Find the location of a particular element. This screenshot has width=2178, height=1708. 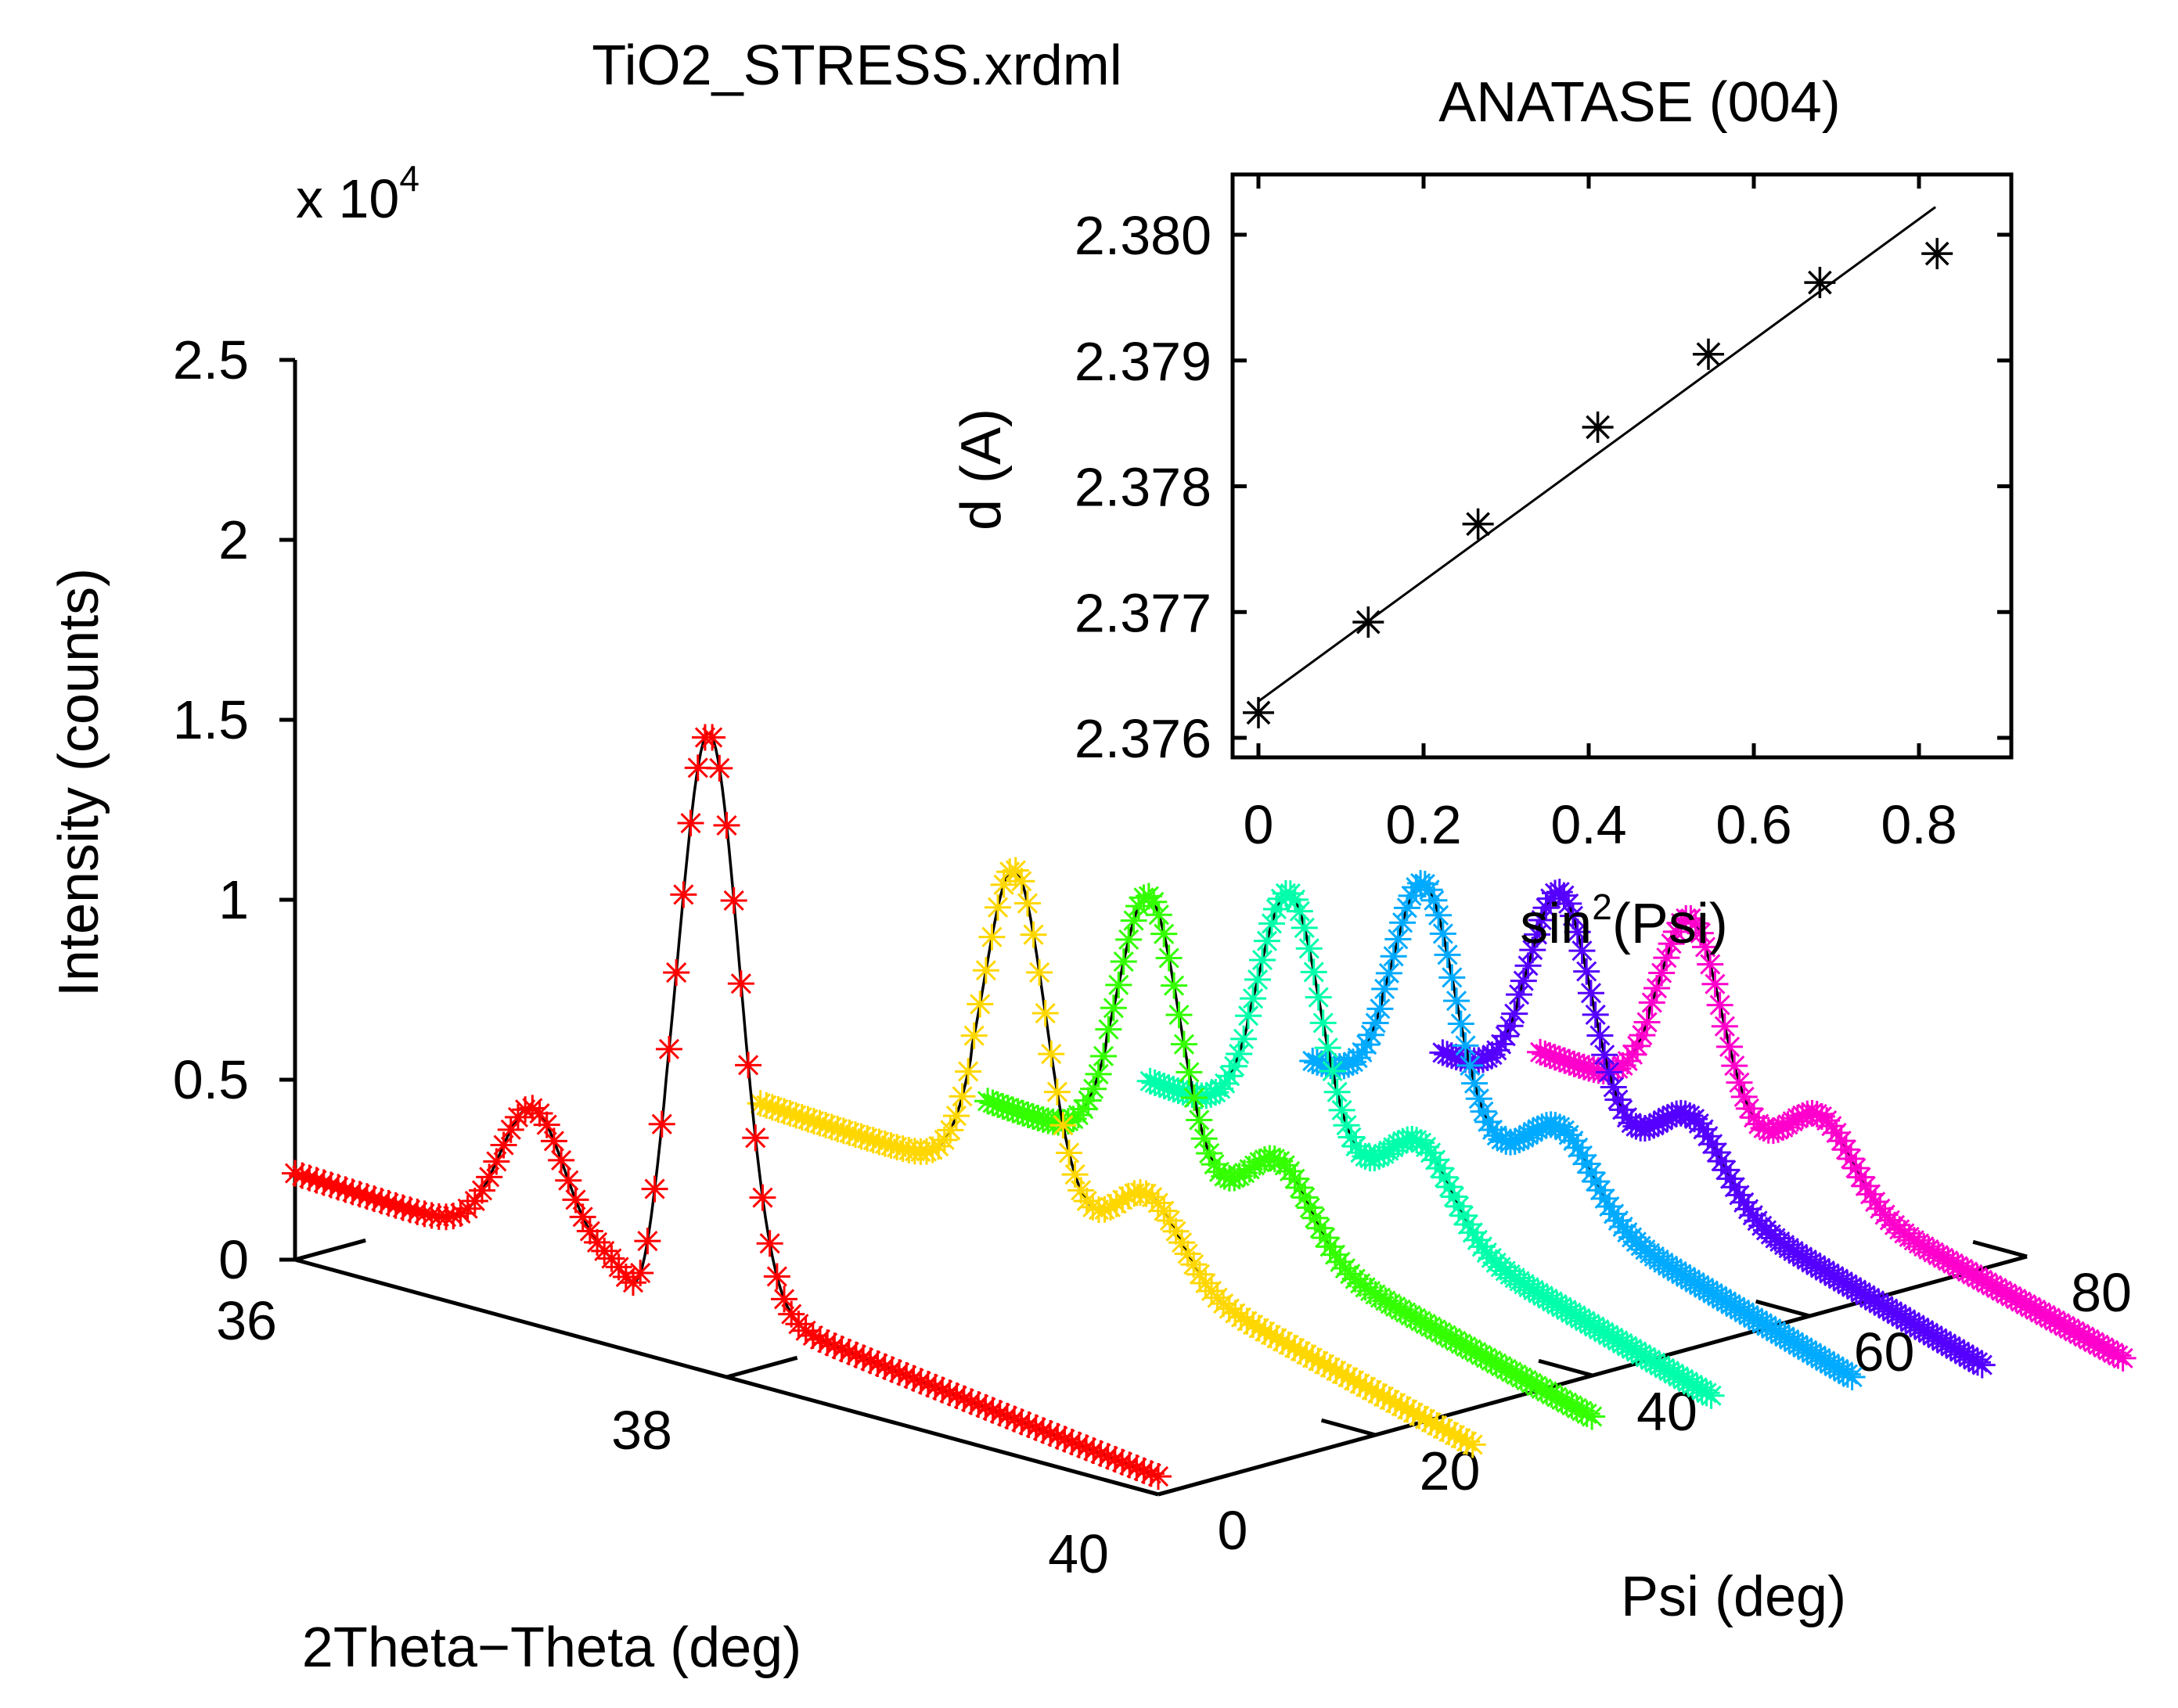

inset-y-tick-label: 2.376 is located at coordinates (1143, 739).